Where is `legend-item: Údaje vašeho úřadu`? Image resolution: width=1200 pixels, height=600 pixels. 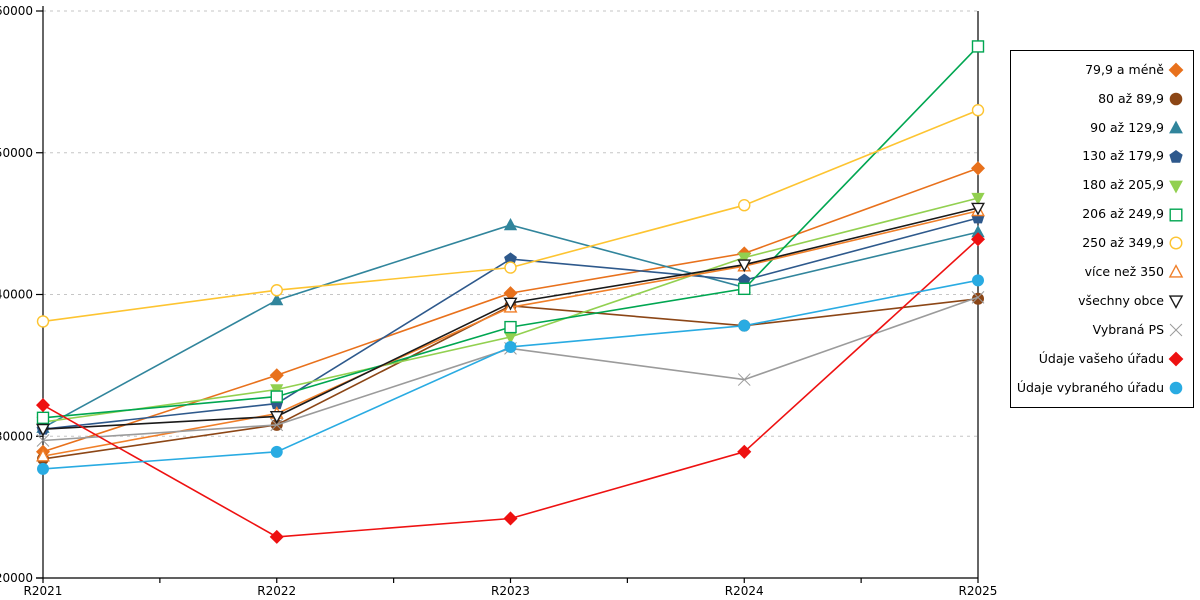 legend-item: Údaje vašeho úřadu is located at coordinates (1102, 359).